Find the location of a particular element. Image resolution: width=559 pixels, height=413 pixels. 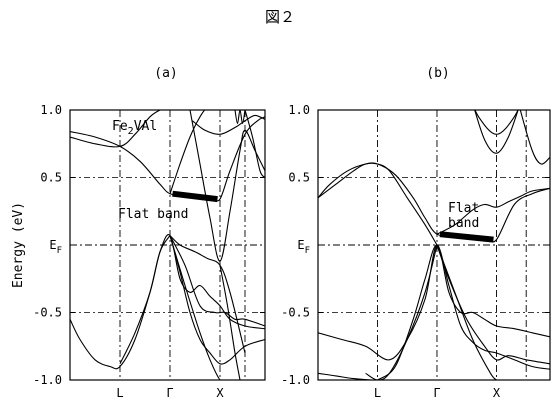

panel-b-fermi-label: EF is located at coordinates (303, 247).